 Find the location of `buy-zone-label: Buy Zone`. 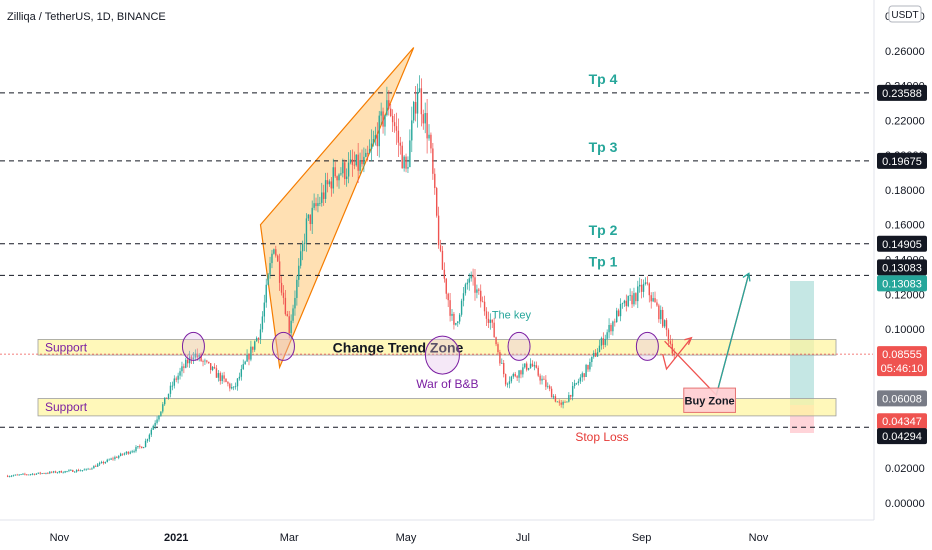

buy-zone-label: Buy Zone is located at coordinates (710, 401).